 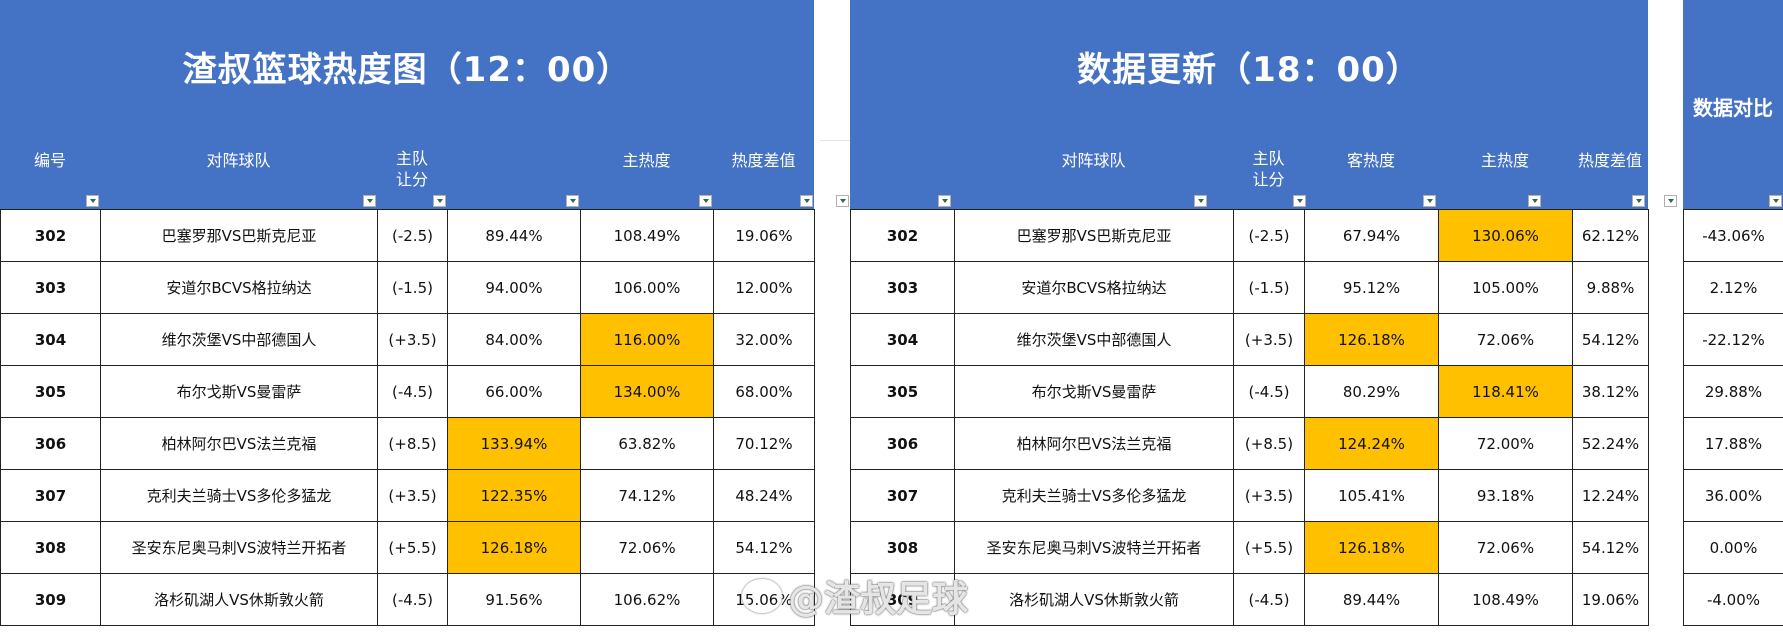 What do you see at coordinates (572, 201) in the screenshot?
I see `filter-dropdown-away-heat` at bounding box center [572, 201].